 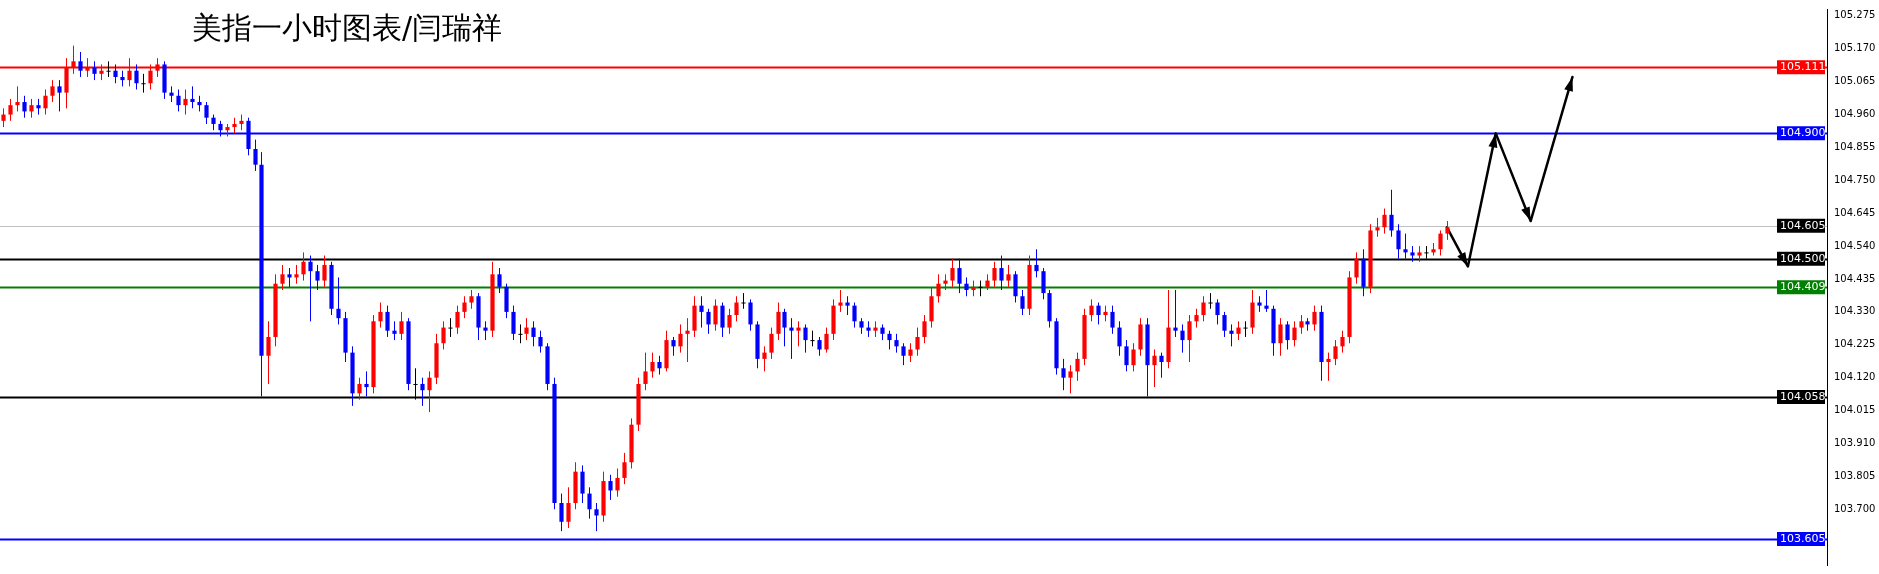 What do you see at coordinates (1803, 258) in the screenshot?
I see `ref-line-label: 104.500` at bounding box center [1803, 258].